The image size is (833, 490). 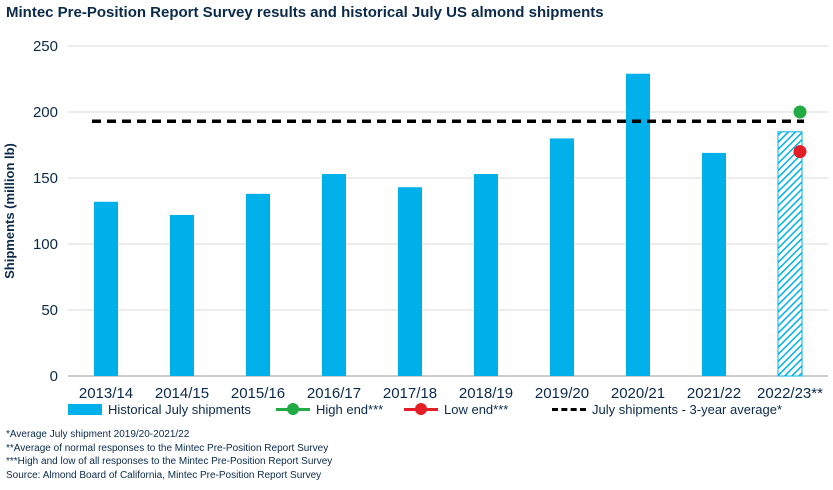 What do you see at coordinates (486, 392) in the screenshot?
I see `x-tick-label: 2018/19` at bounding box center [486, 392].